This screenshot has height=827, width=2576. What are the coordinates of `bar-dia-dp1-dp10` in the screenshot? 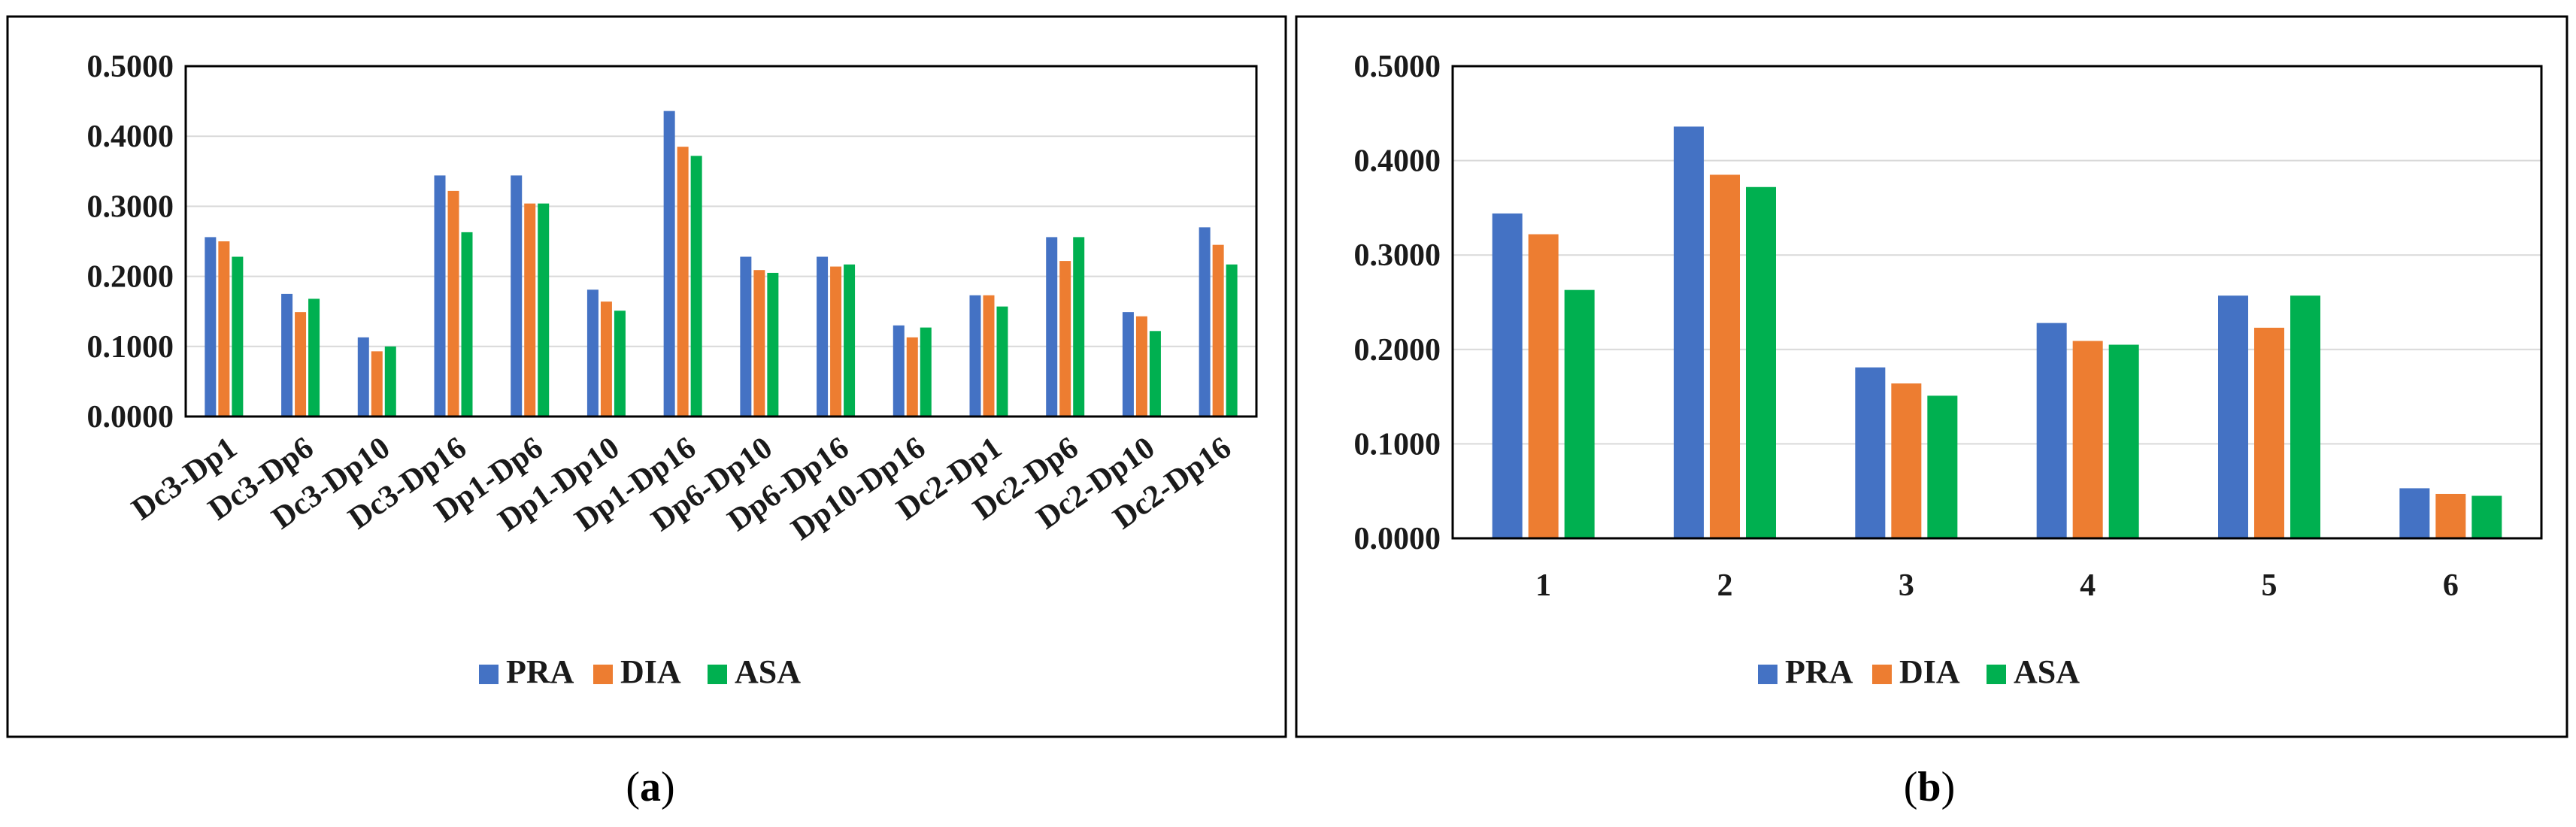 It's located at (606, 359).